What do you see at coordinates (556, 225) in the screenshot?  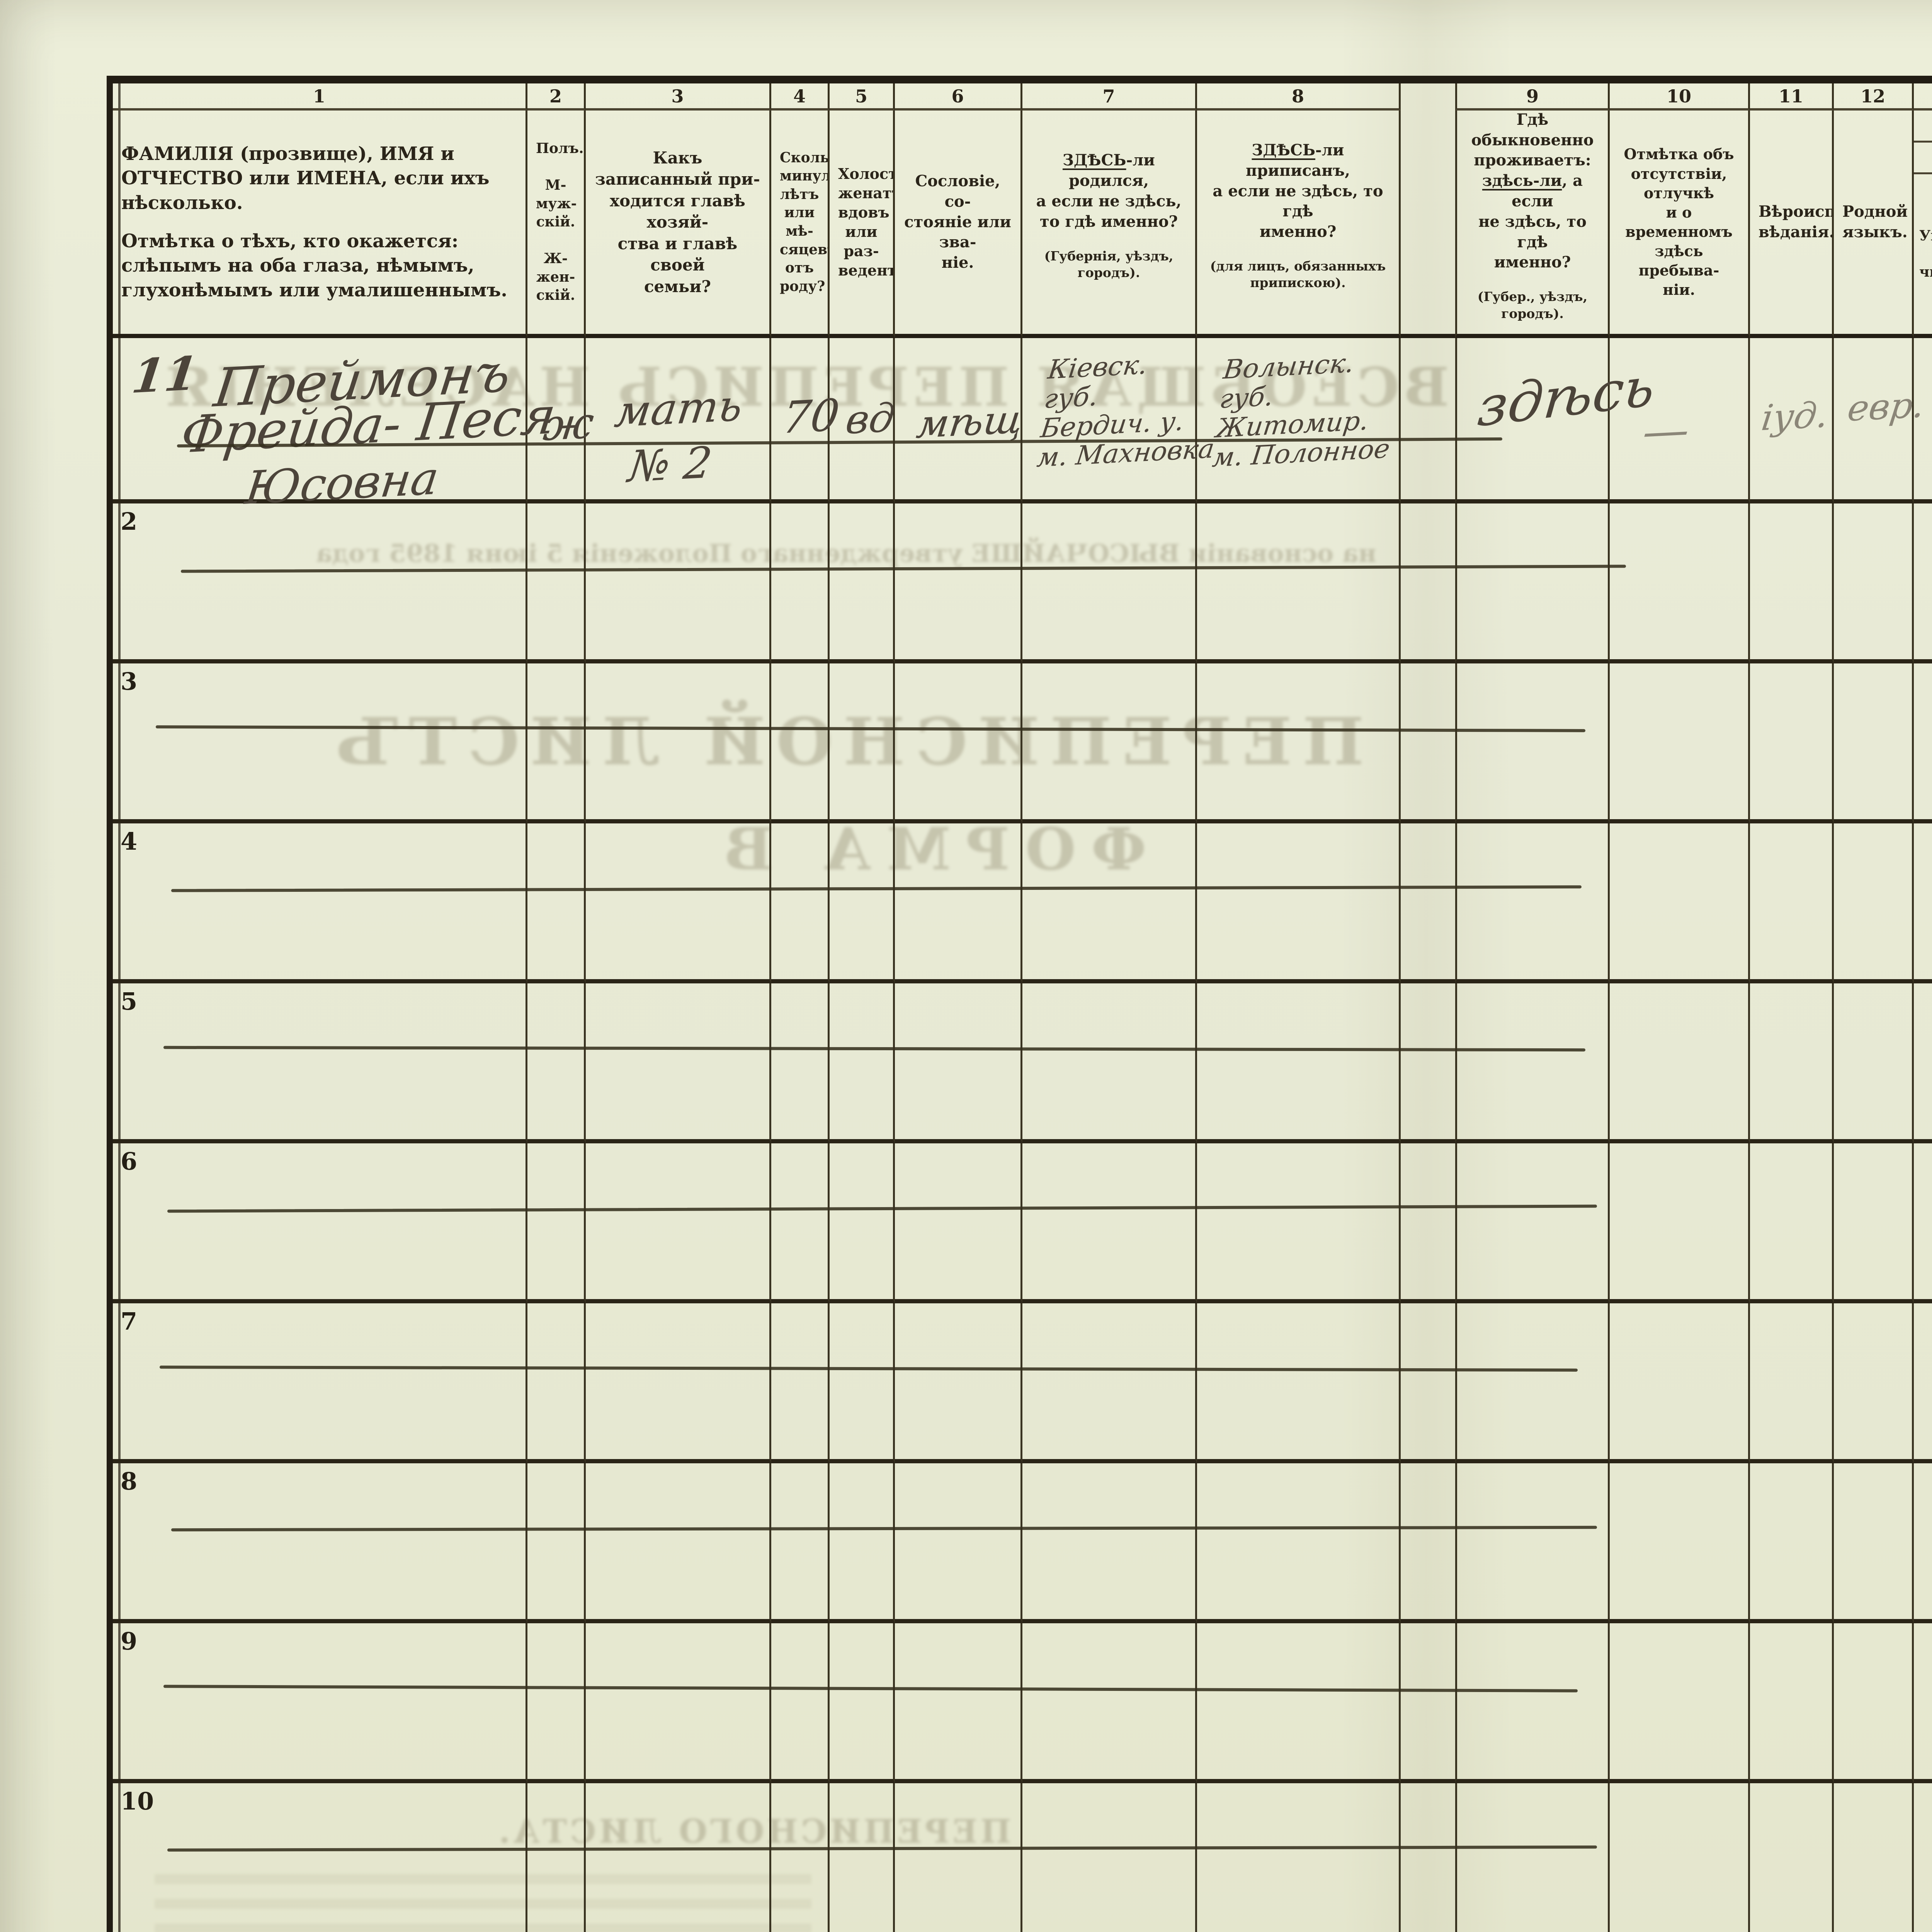 I see `header-sex-column: Полъ. М-муж- скій. Ж-жен- скій.` at bounding box center [556, 225].